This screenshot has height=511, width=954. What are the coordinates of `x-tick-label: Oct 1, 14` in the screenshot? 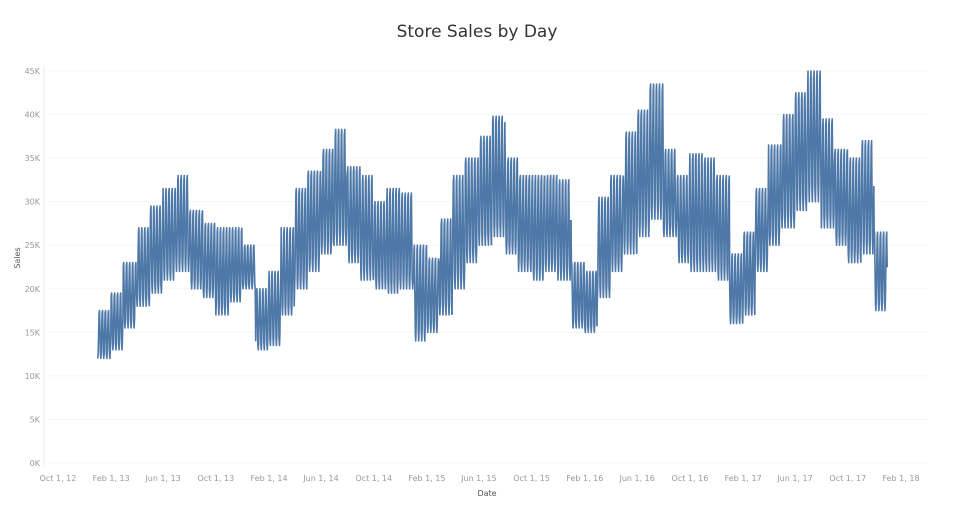 It's located at (373, 478).